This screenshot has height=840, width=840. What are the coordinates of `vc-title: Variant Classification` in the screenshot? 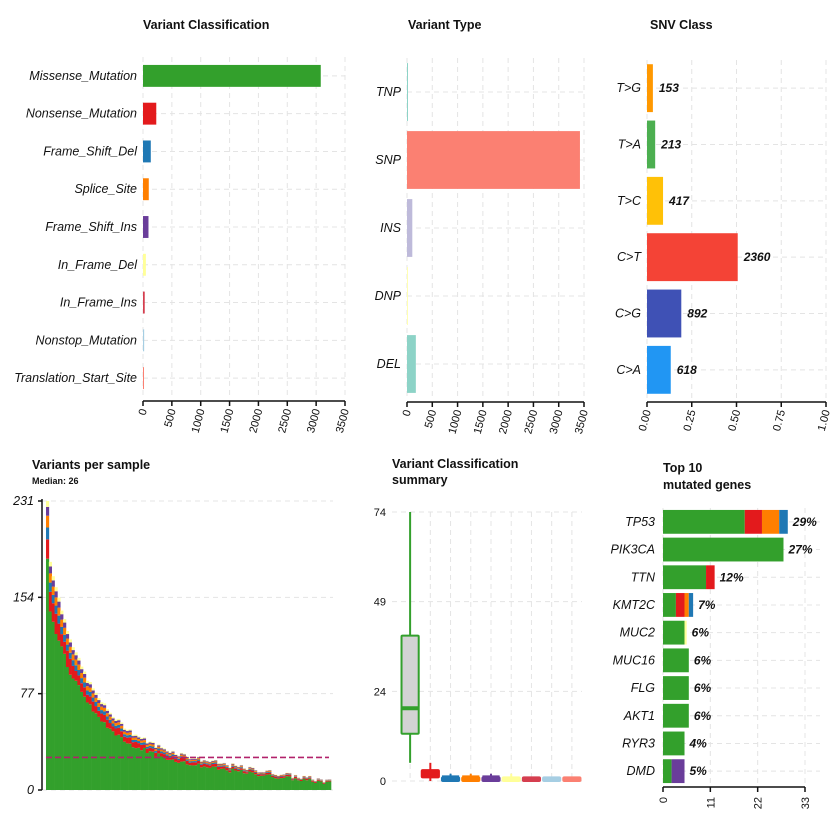 It's located at (206, 25).